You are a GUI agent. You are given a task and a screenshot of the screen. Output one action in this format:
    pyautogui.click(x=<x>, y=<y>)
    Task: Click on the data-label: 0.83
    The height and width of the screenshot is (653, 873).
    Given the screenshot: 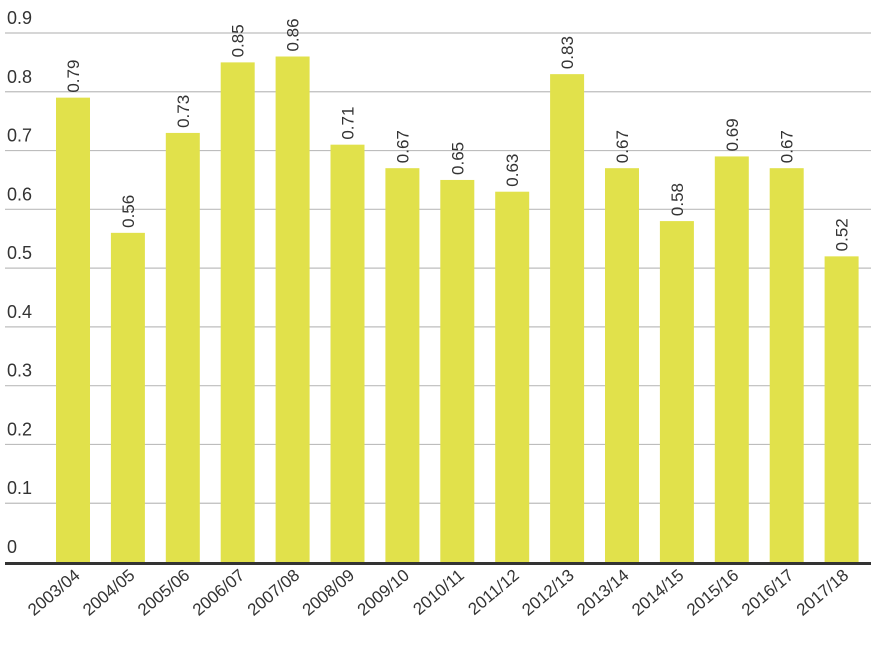 What is the action you would take?
    pyautogui.click(x=567, y=52)
    